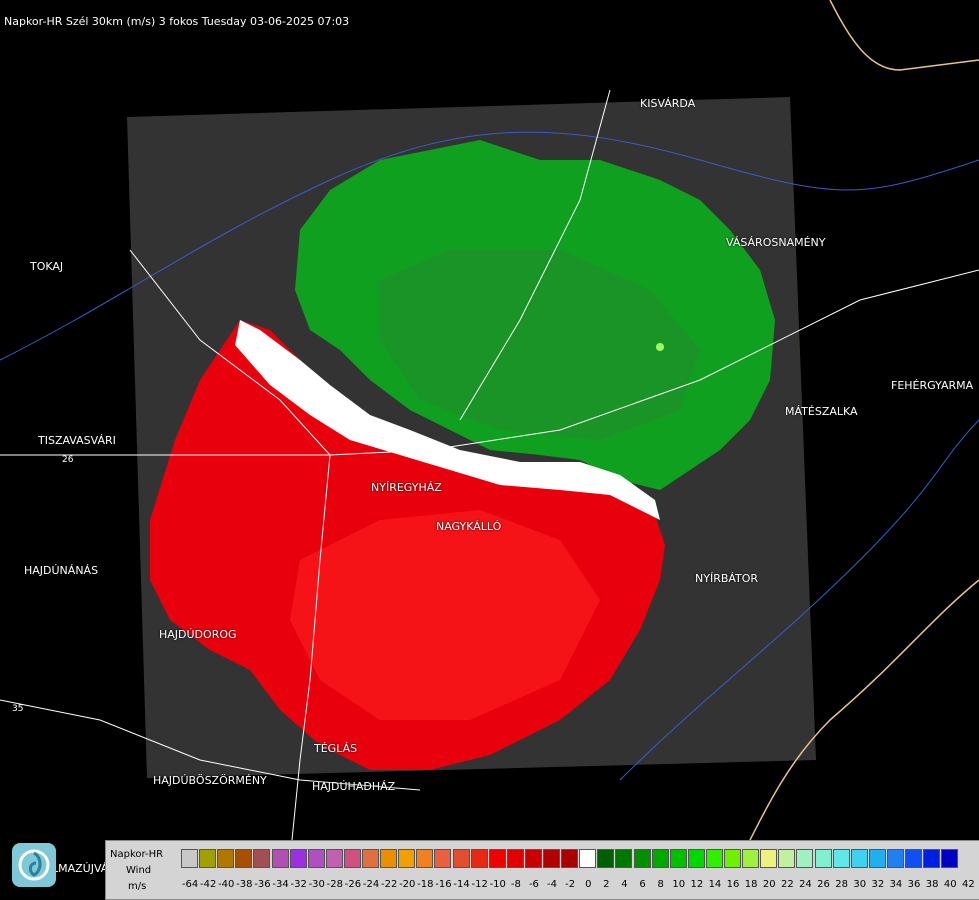 The image size is (979, 900). What do you see at coordinates (776, 242) in the screenshot?
I see `city-label-vasarosnameny: VÁSÁROSNAMÉNY` at bounding box center [776, 242].